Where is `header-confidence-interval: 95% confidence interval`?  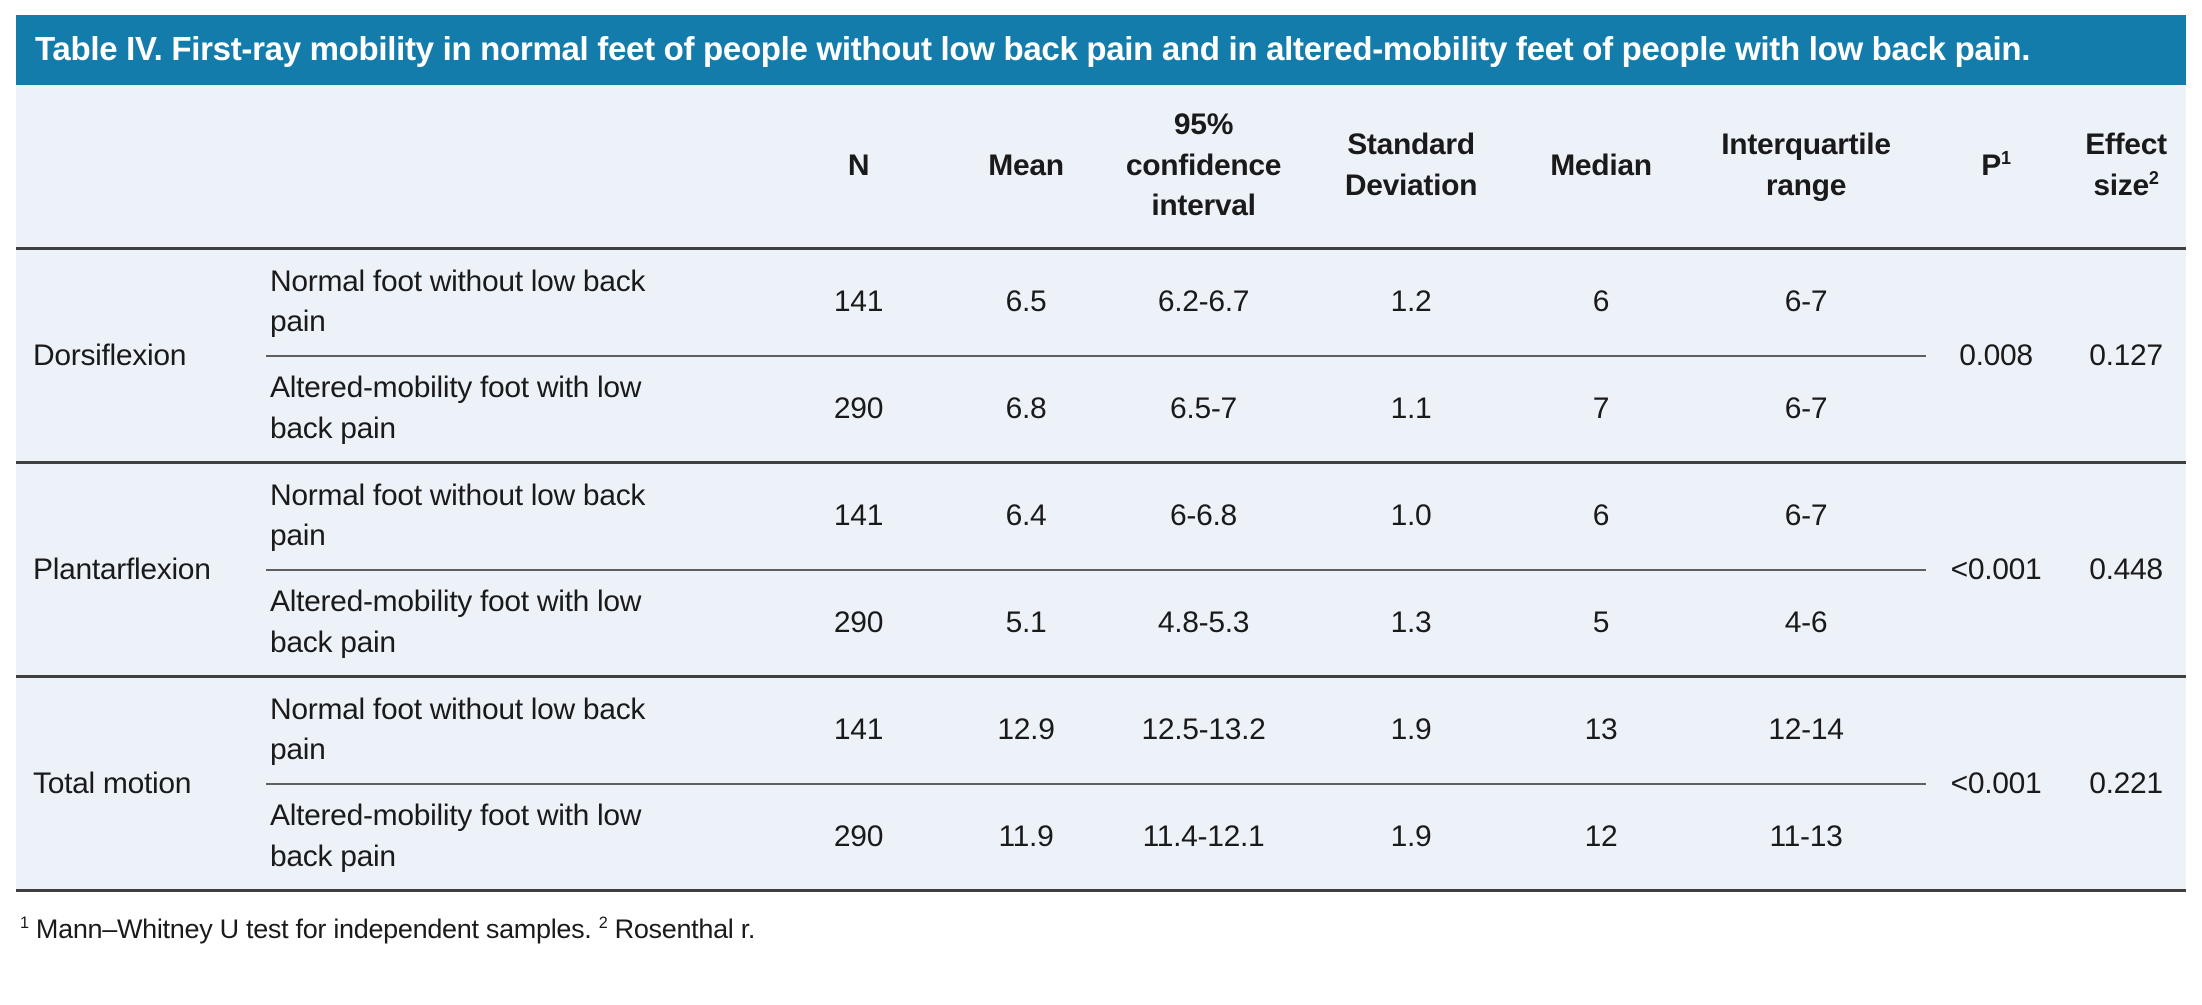 header-confidence-interval: 95% confidence interval is located at coordinates (1203, 165).